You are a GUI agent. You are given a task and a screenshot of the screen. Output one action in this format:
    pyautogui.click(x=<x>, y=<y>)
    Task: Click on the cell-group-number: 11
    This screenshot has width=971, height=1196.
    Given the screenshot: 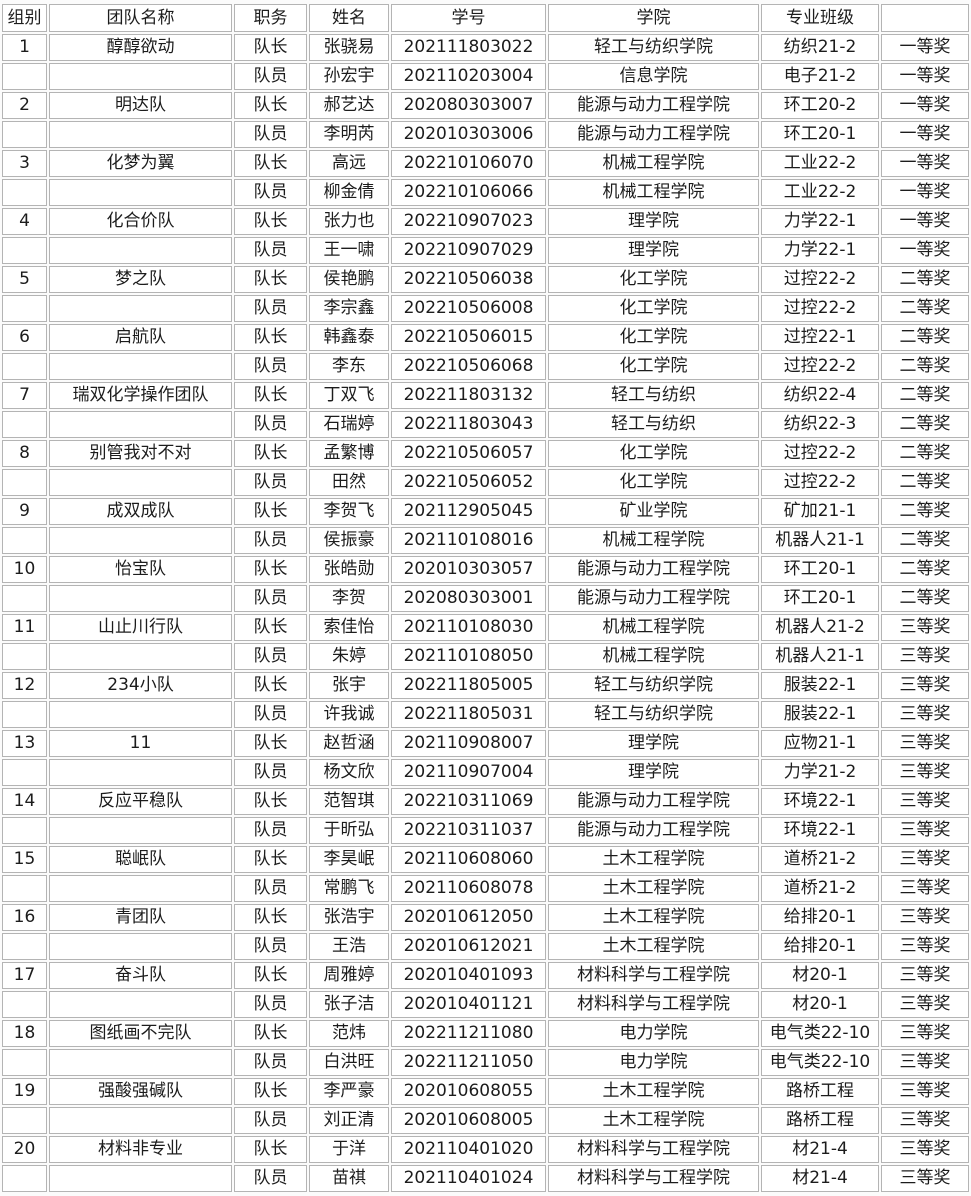 What is the action you would take?
    pyautogui.click(x=24, y=627)
    